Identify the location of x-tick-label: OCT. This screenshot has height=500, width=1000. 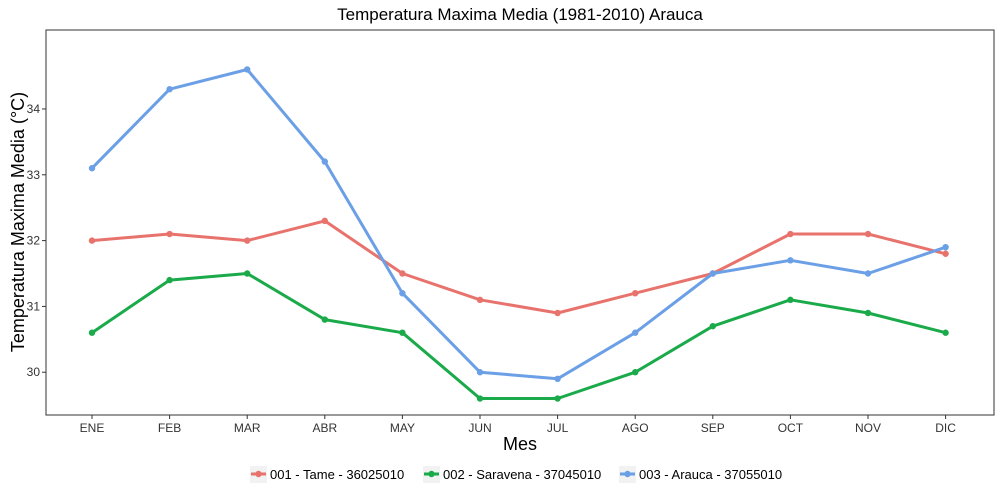
(791, 428).